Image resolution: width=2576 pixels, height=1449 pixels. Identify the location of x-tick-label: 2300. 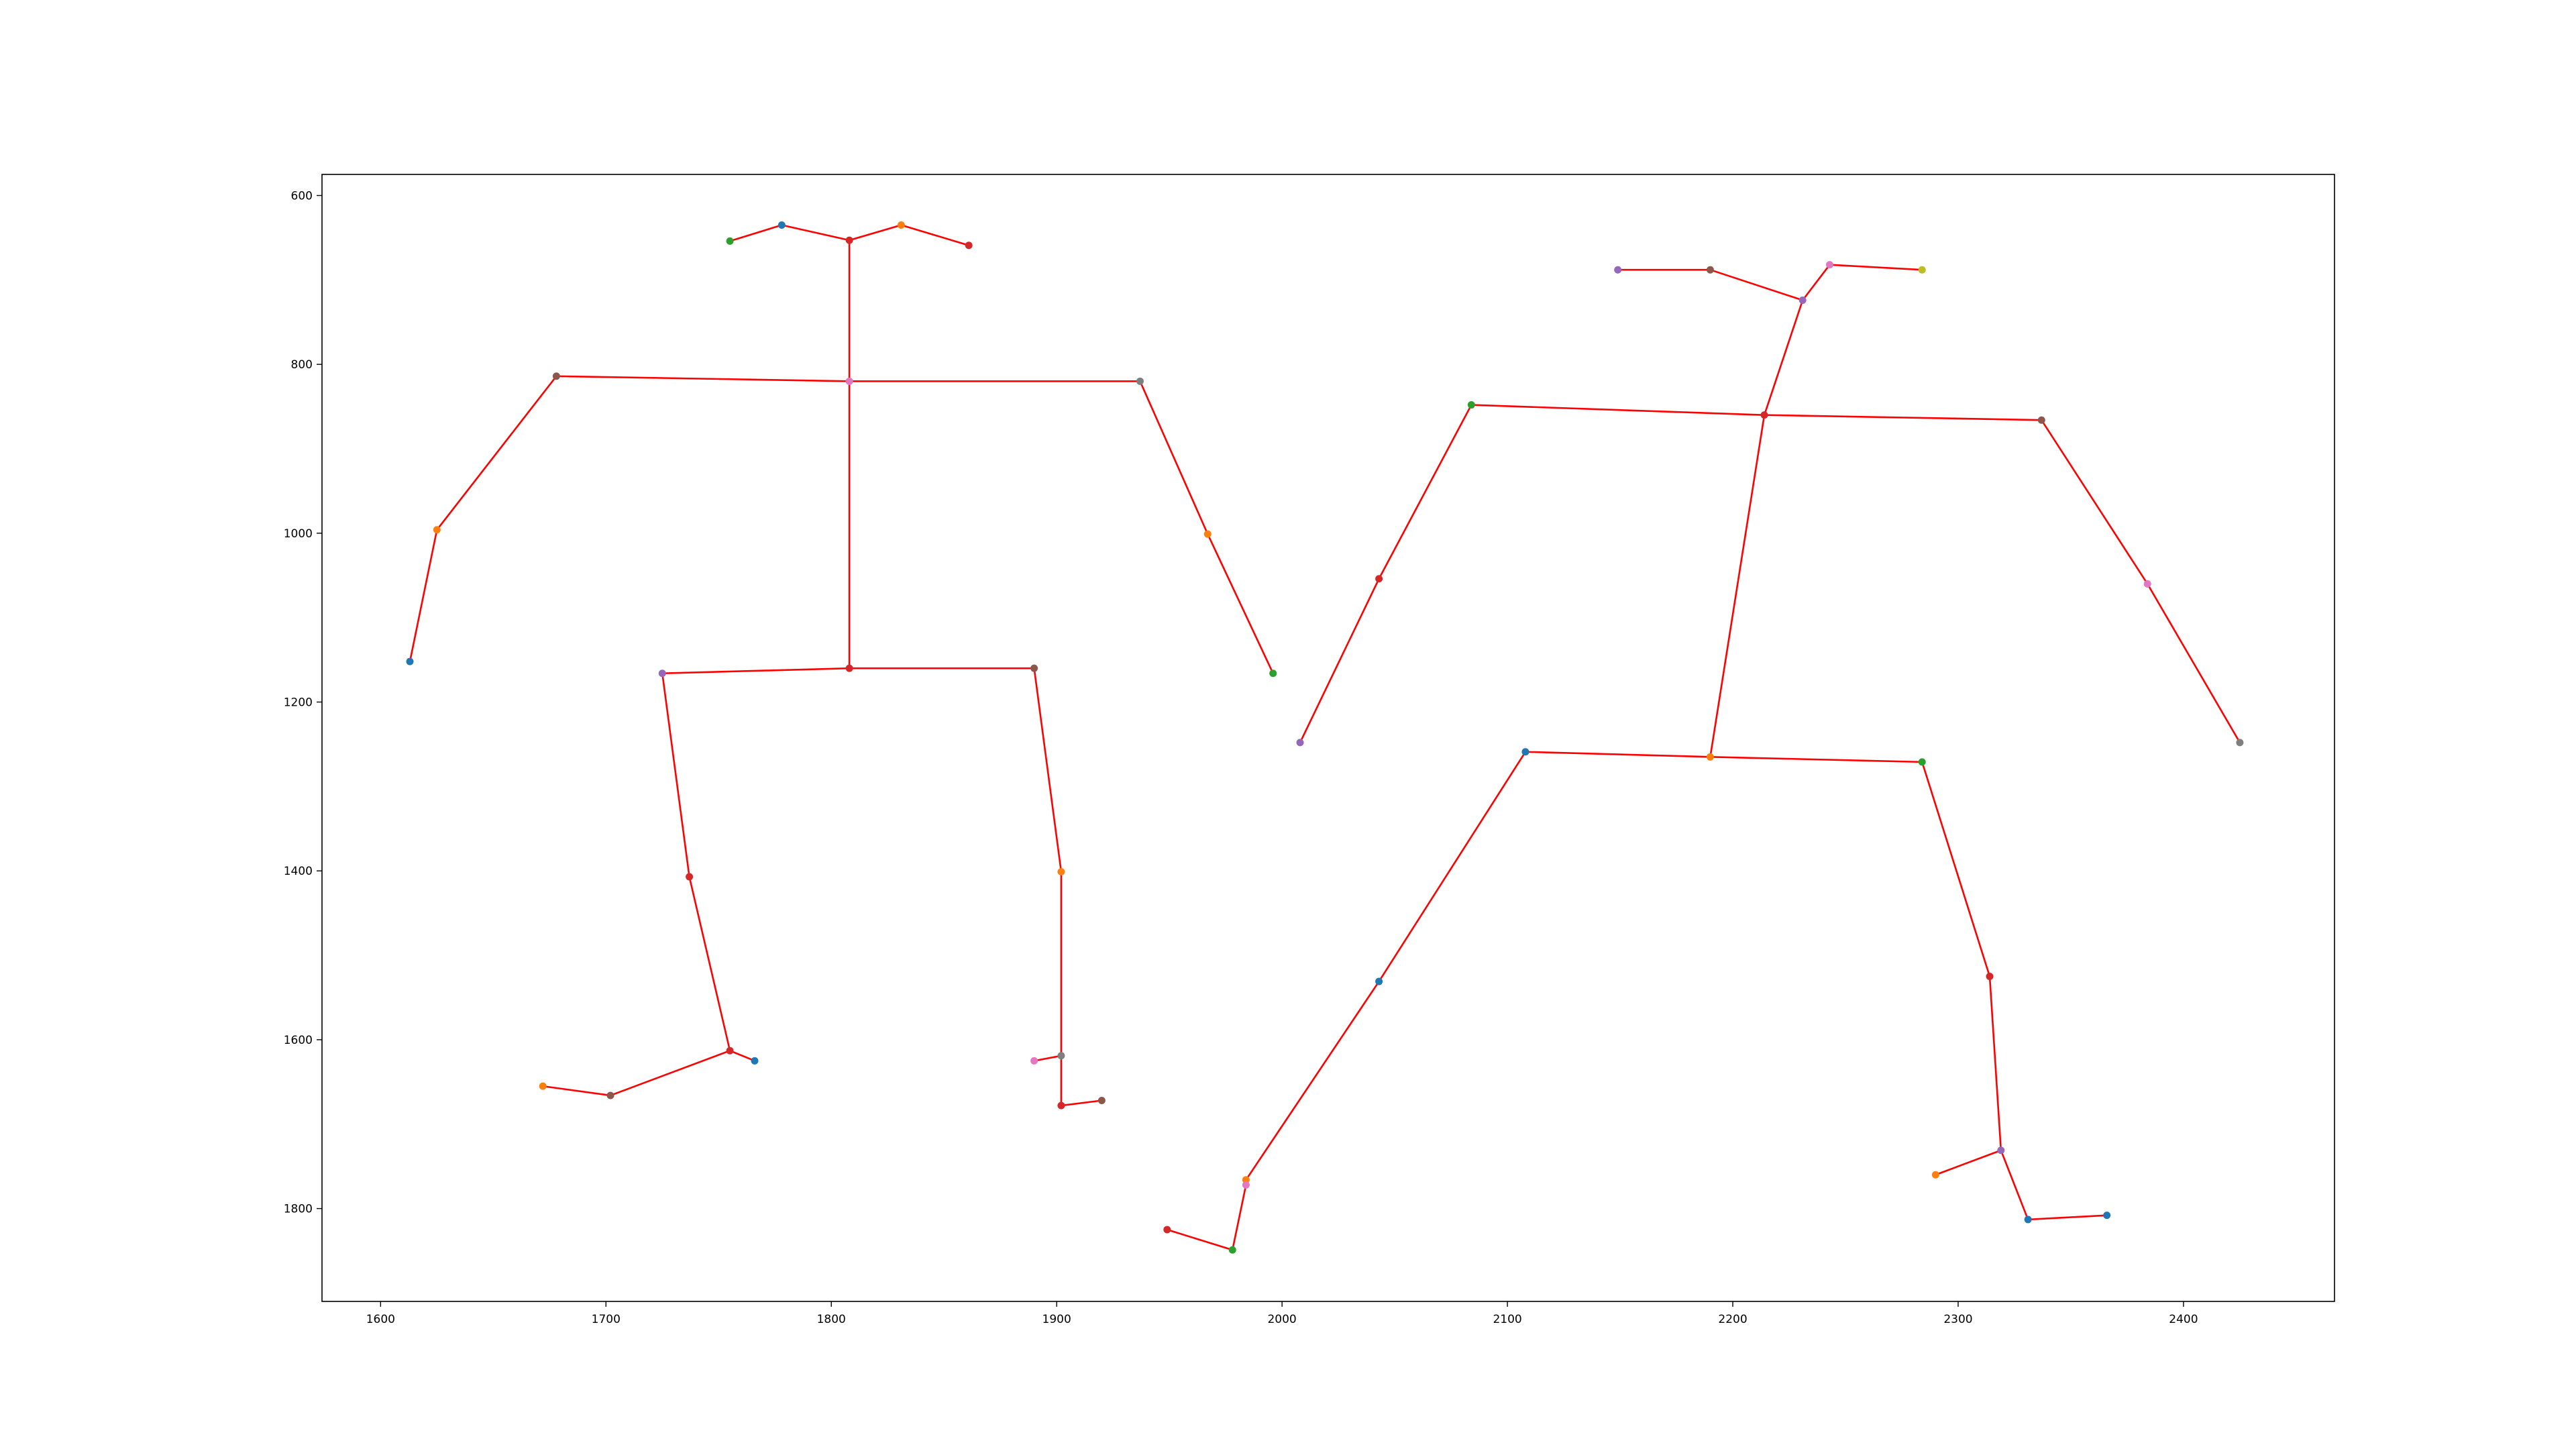
(1957, 1319).